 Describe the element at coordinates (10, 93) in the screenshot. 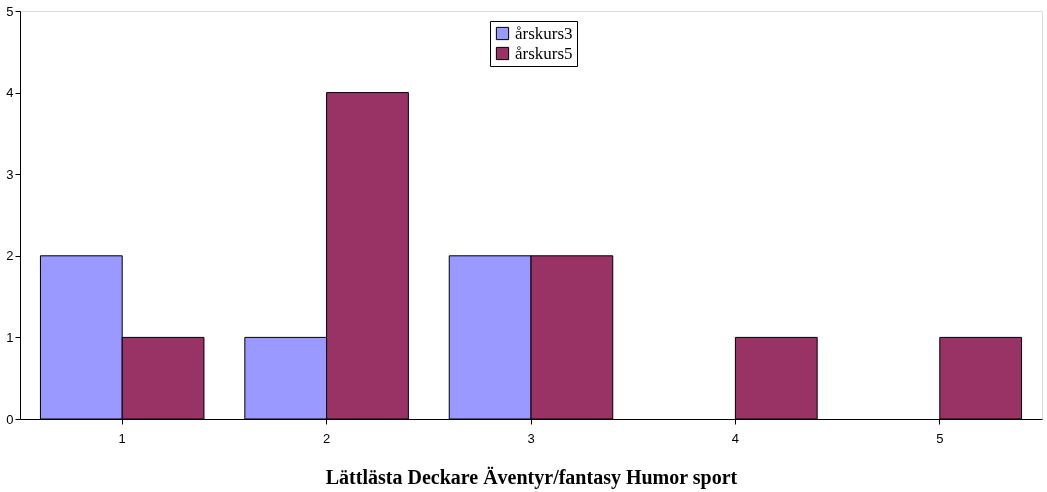

I see `y-tick-label: 4` at that location.